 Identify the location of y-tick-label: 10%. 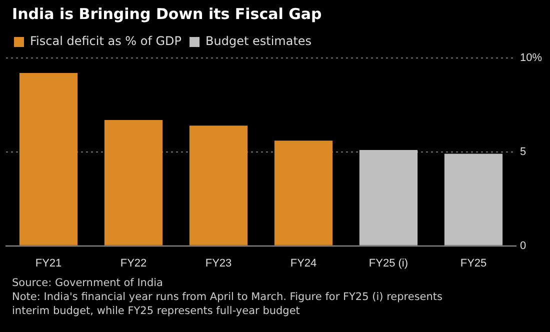
(531, 58).